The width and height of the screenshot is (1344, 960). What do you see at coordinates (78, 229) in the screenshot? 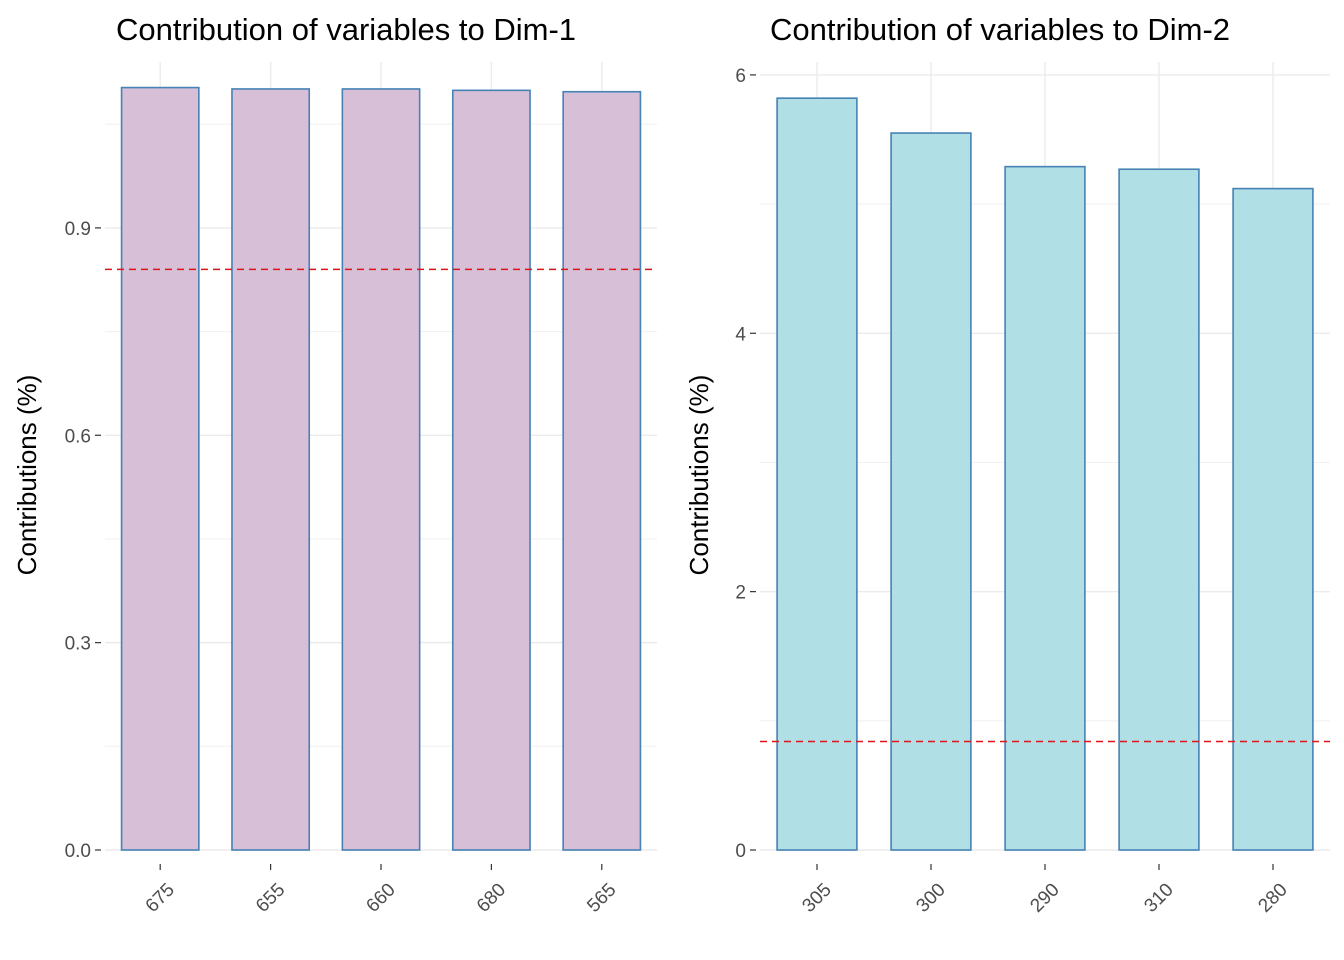
I see `y-tick-label: 0.9` at bounding box center [78, 229].